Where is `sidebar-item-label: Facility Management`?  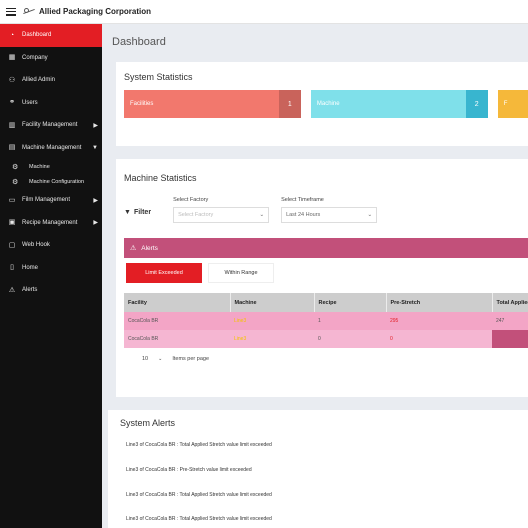 sidebar-item-label: Facility Management is located at coordinates (50, 125).